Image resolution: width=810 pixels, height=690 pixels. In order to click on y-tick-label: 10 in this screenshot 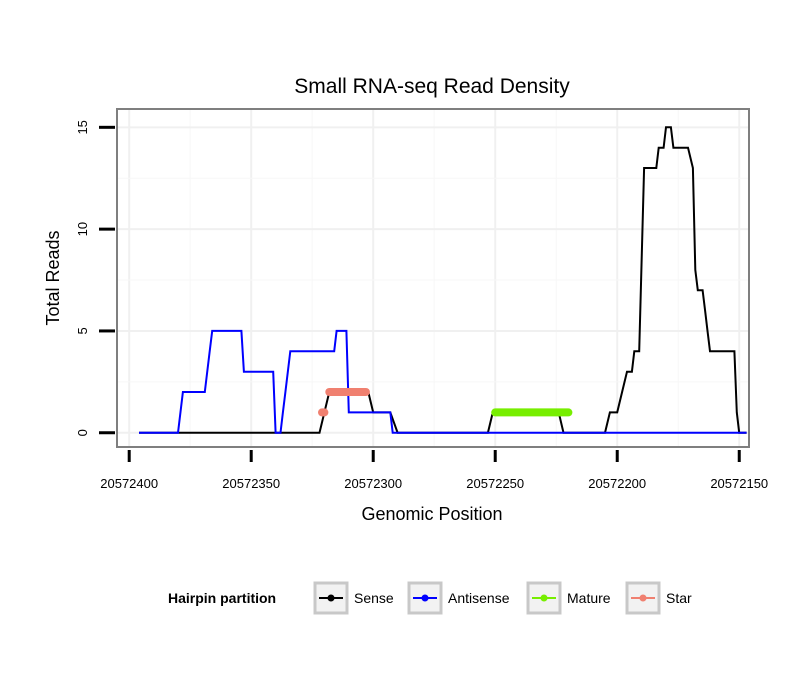, I will do `click(82, 229)`.